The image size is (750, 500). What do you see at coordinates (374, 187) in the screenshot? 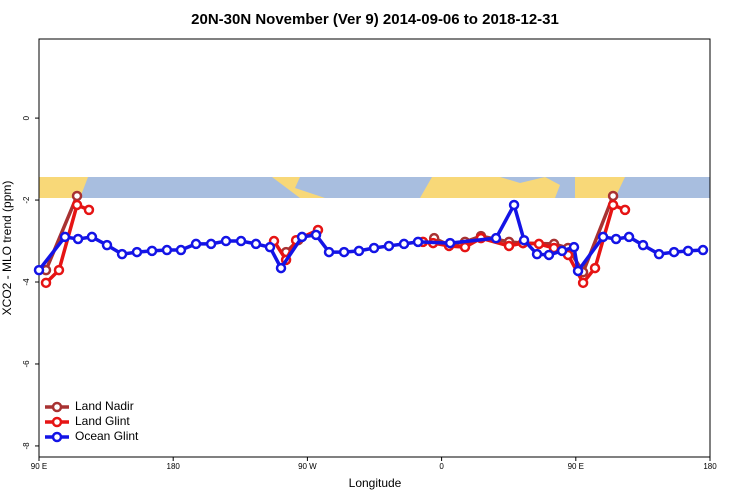
I see `map-band` at bounding box center [374, 187].